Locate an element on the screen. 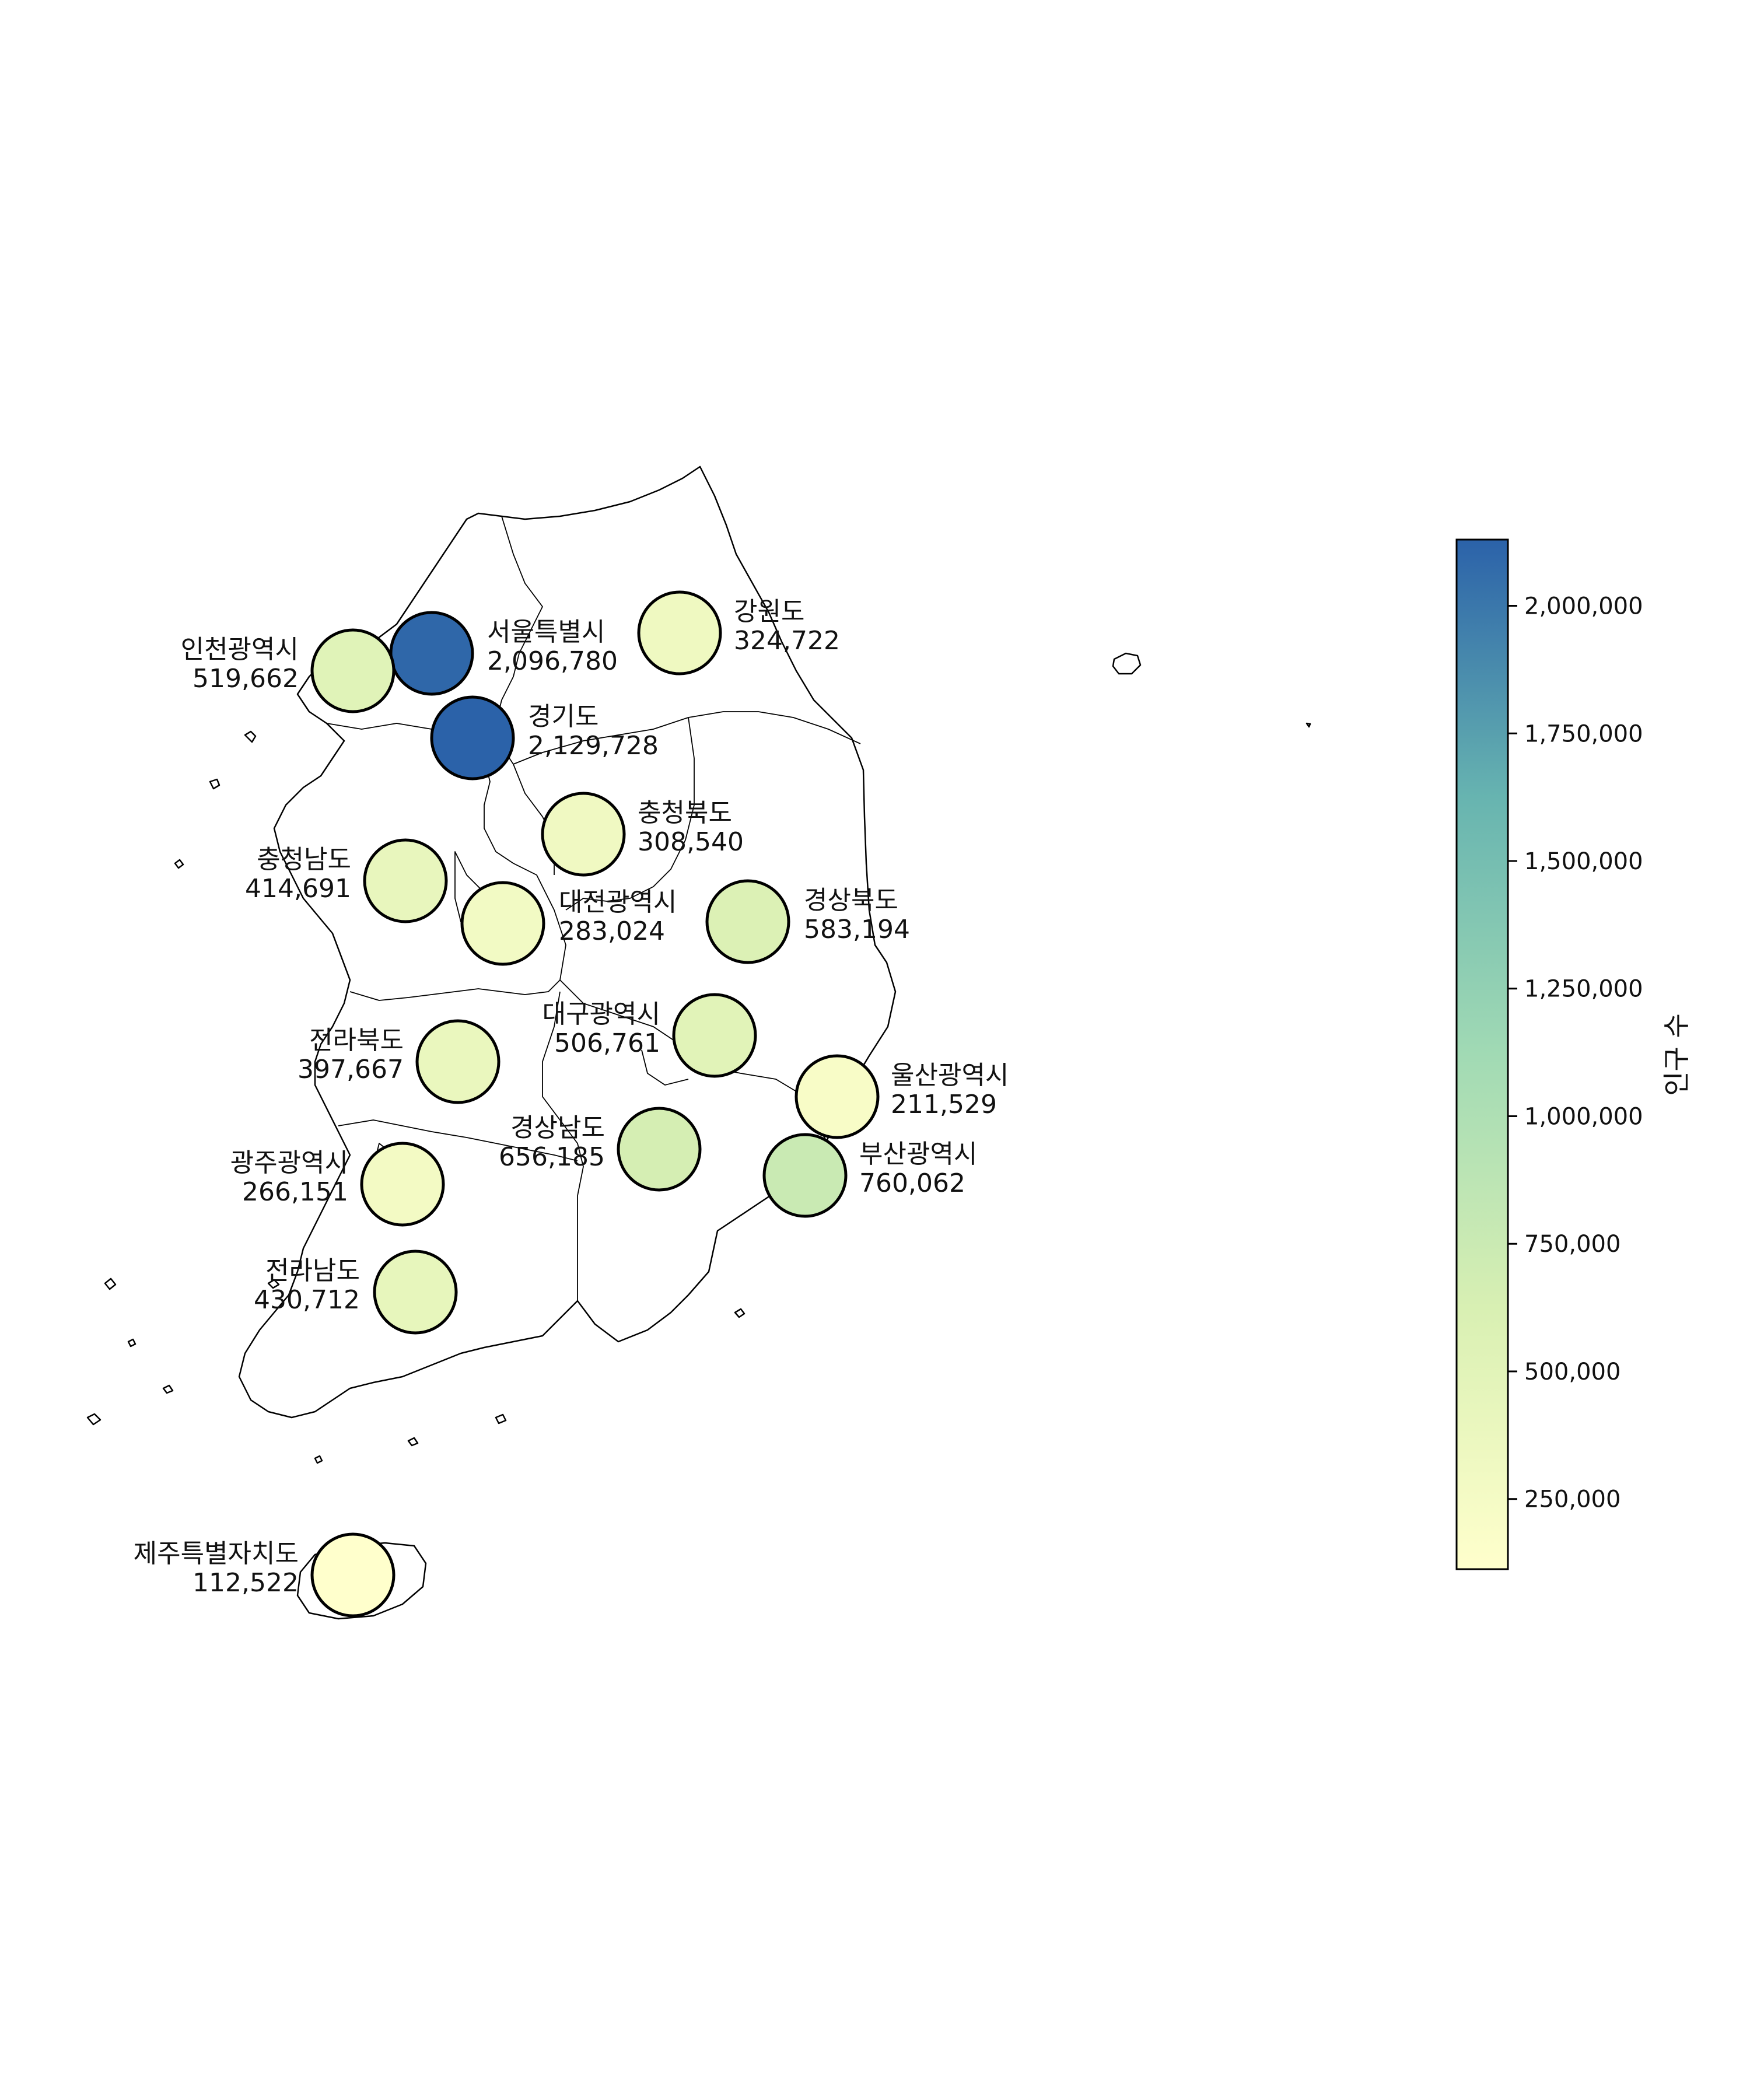 The image size is (1750, 2100). region-name-daegu: 대구광역시 is located at coordinates (601, 1014).